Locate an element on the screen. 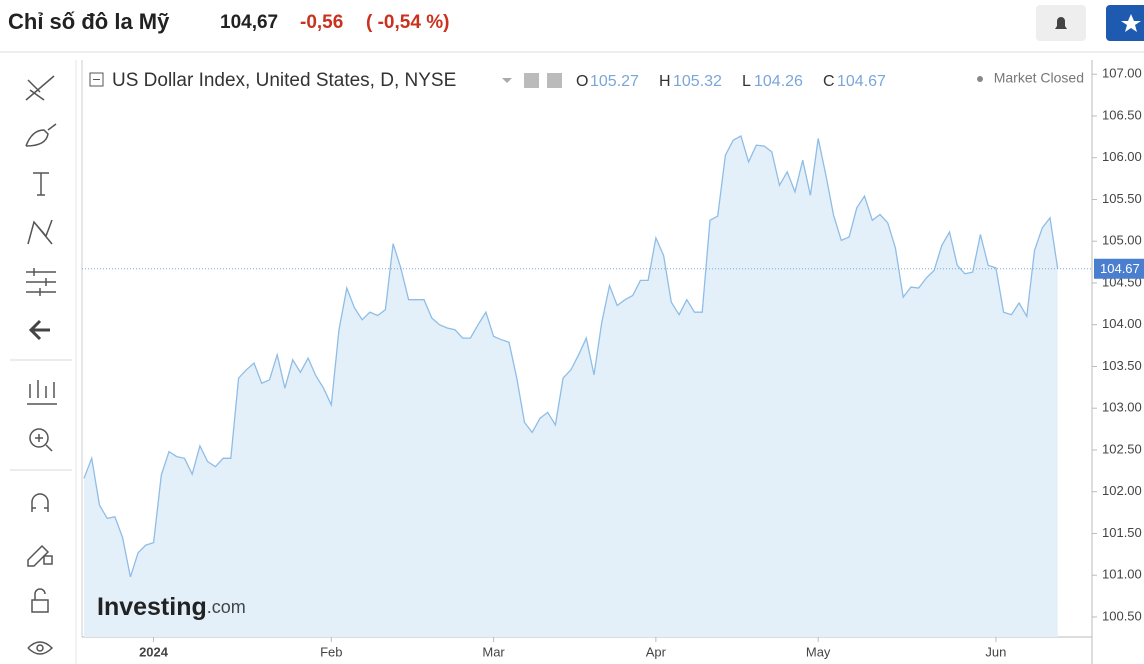 This screenshot has width=1144, height=664. tool-back is located at coordinates (39, 330).